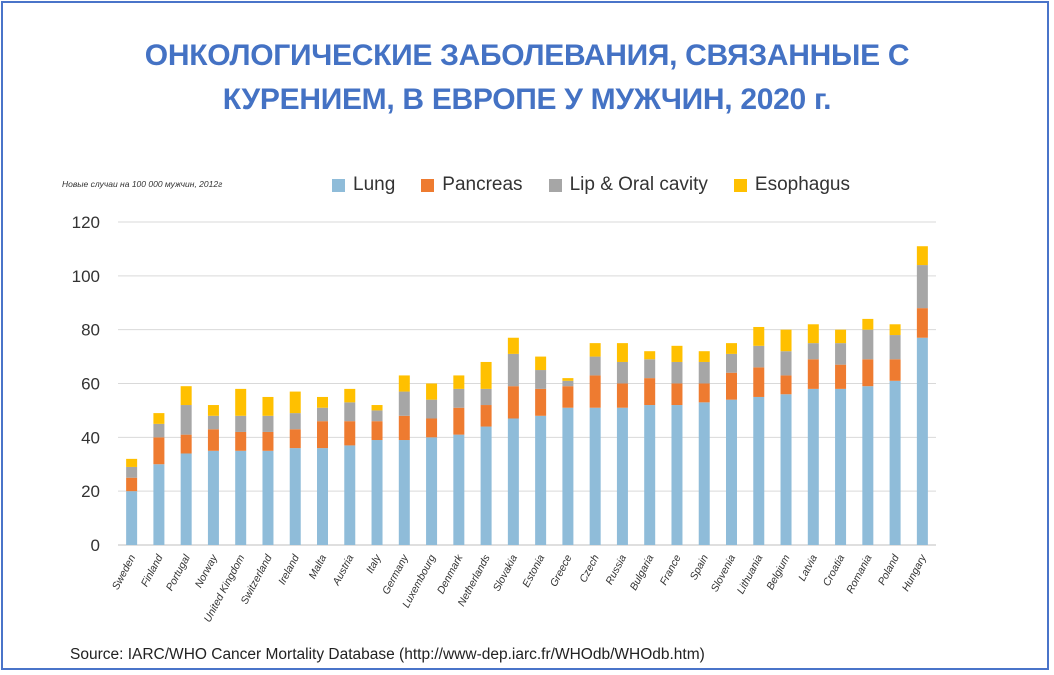 The width and height of the screenshot is (1054, 675). I want to click on y-tick-label: 80, so click(90, 330).